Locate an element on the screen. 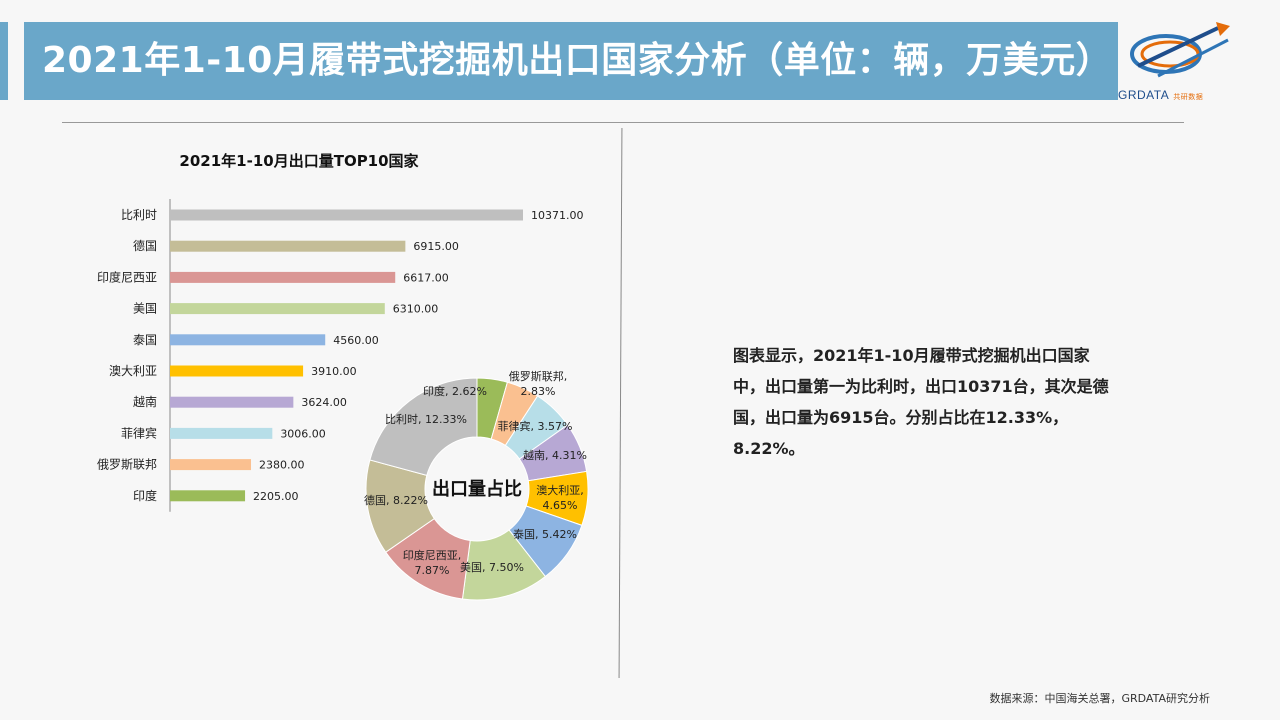 This screenshot has width=1280, height=720. donut-slice-label: 印度尼西亚, 7.87% is located at coordinates (432, 562).